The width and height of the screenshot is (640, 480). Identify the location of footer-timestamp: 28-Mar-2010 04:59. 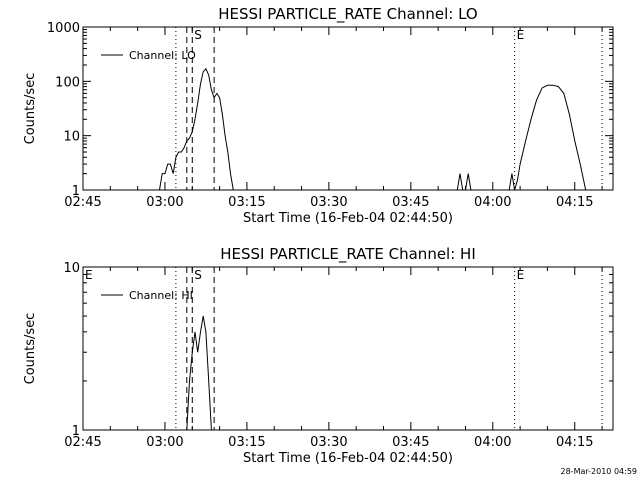
(599, 471).